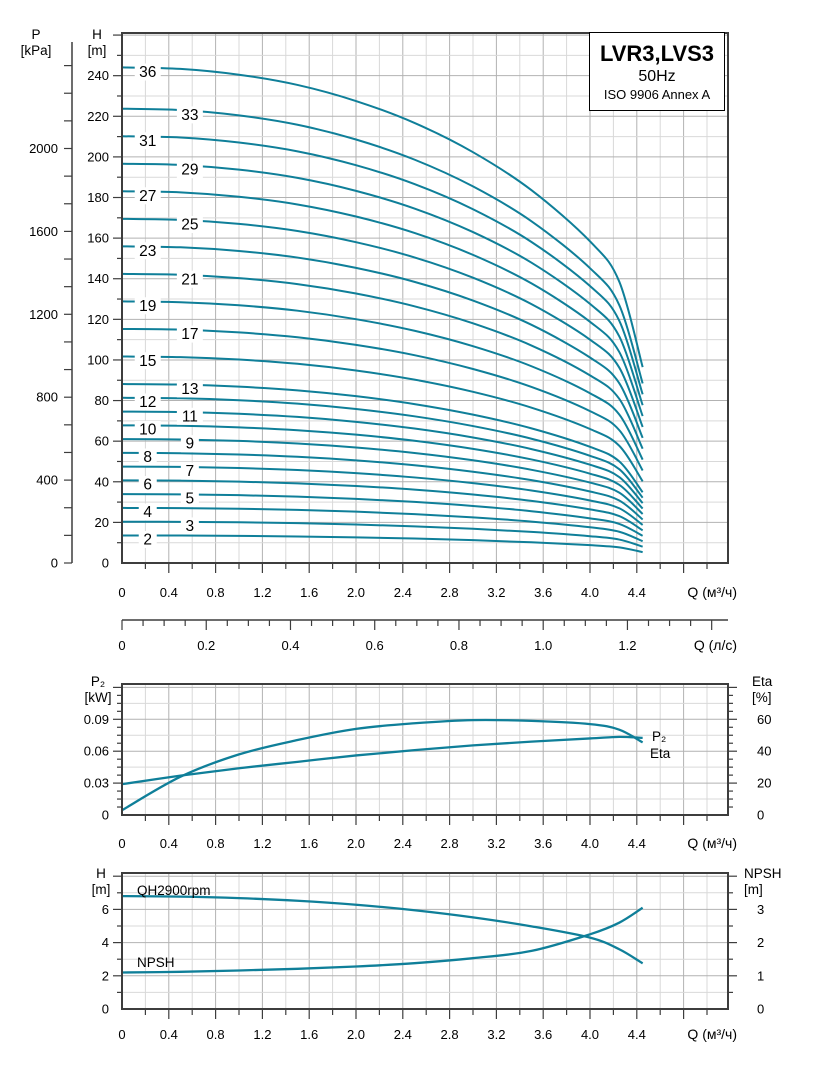 The image size is (815, 1083). What do you see at coordinates (47, 480) in the screenshot?
I see `p-tick-label: 400` at bounding box center [47, 480].